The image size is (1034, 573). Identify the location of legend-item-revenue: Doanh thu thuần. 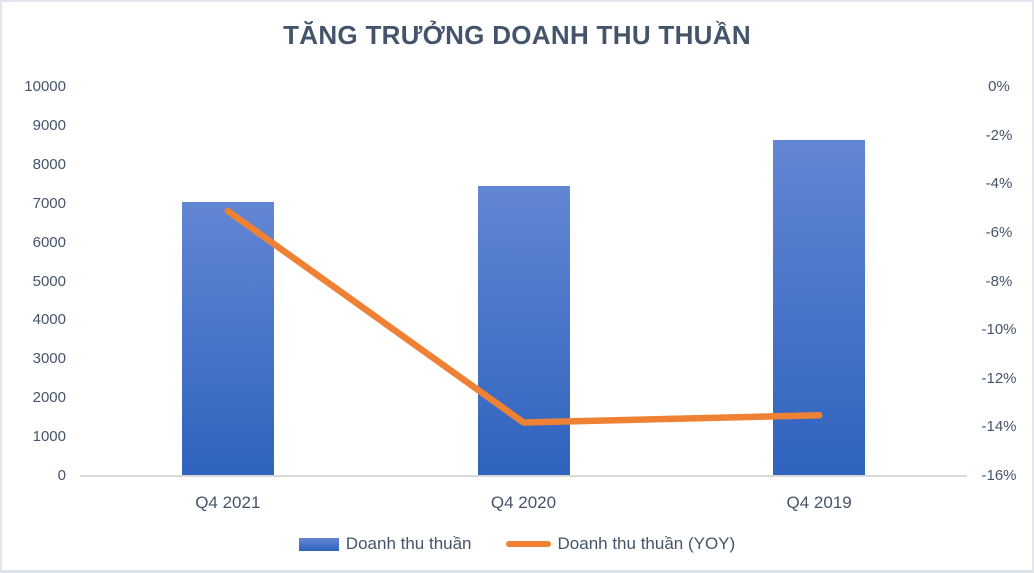
(385, 544).